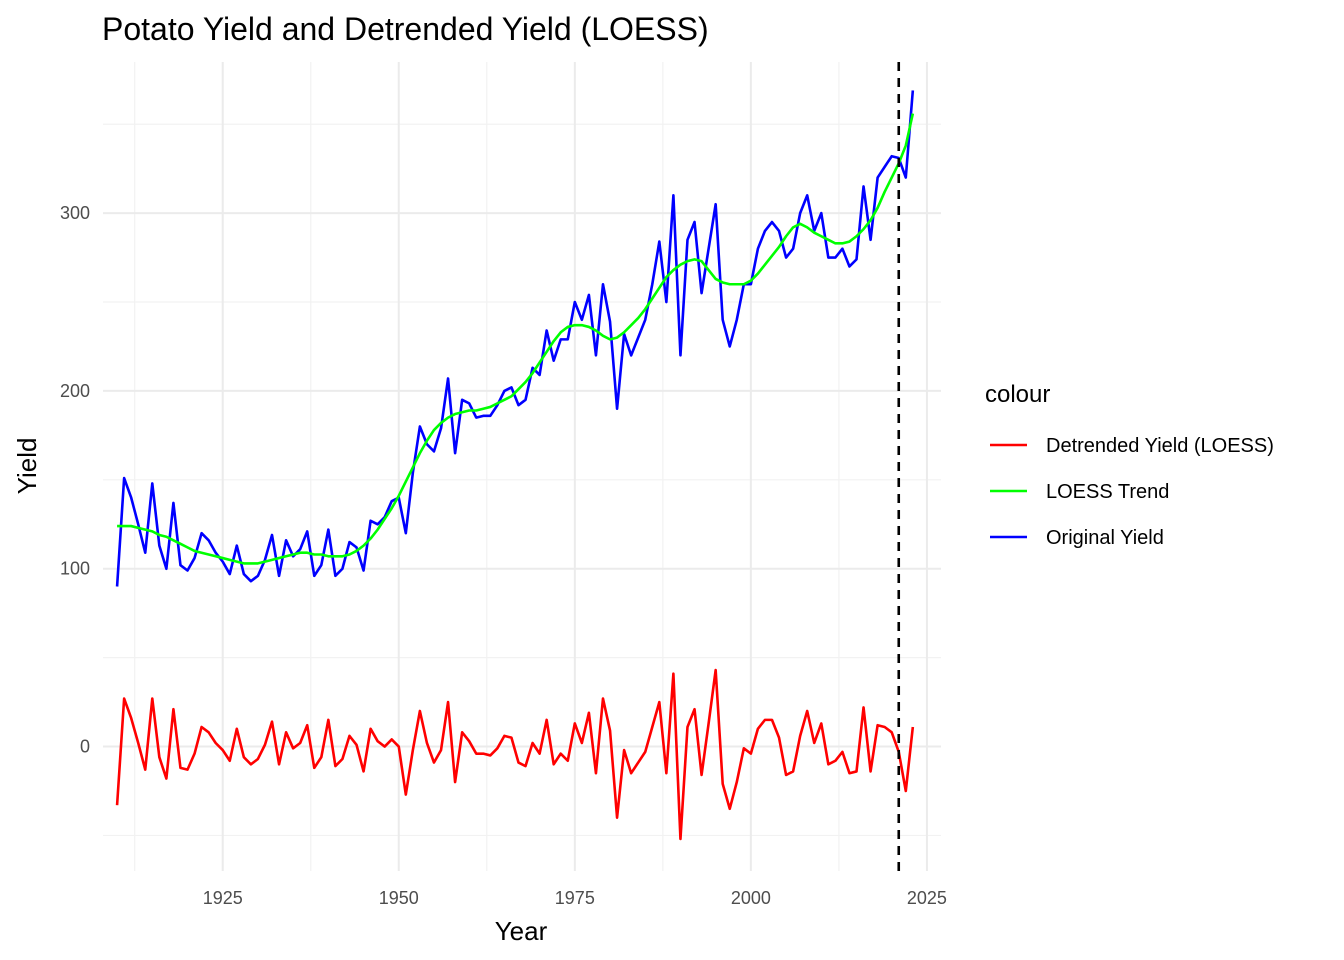 This screenshot has width=1344, height=960. Describe the element at coordinates (85, 747) in the screenshot. I see `y-tick-label: 0` at that location.